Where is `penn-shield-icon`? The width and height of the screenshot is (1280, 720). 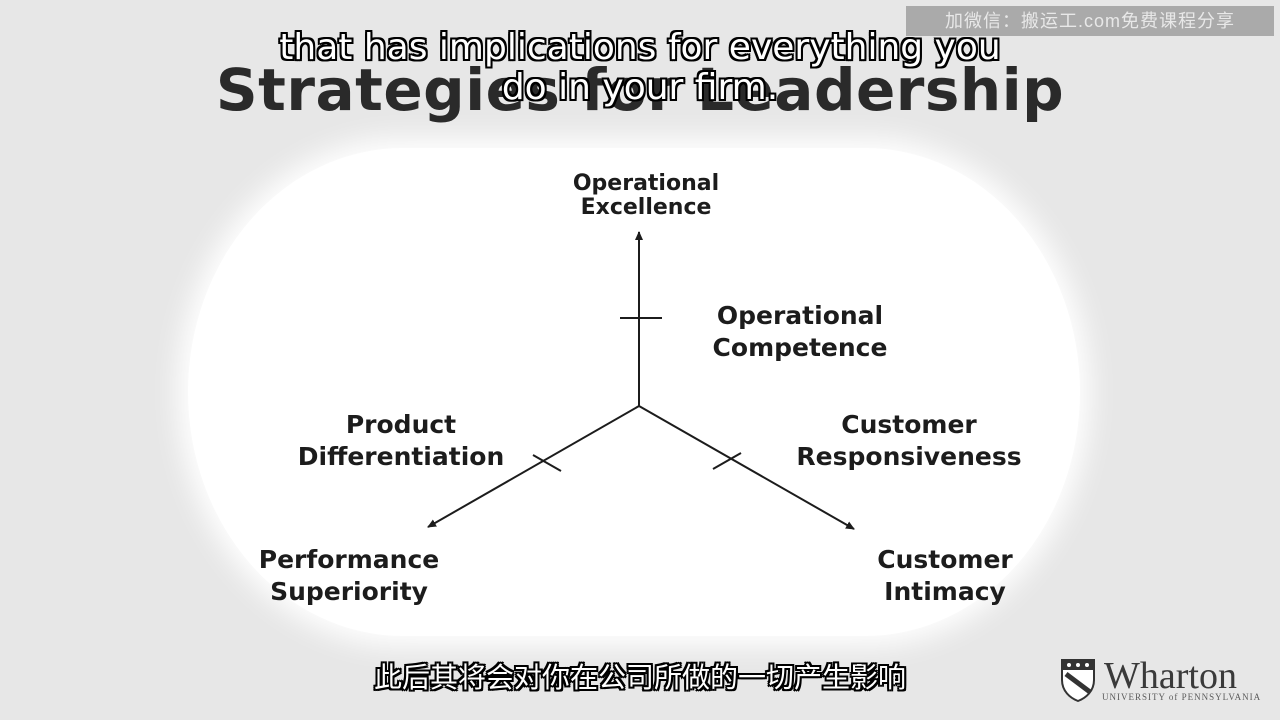
penn-shield-icon is located at coordinates (1078, 680).